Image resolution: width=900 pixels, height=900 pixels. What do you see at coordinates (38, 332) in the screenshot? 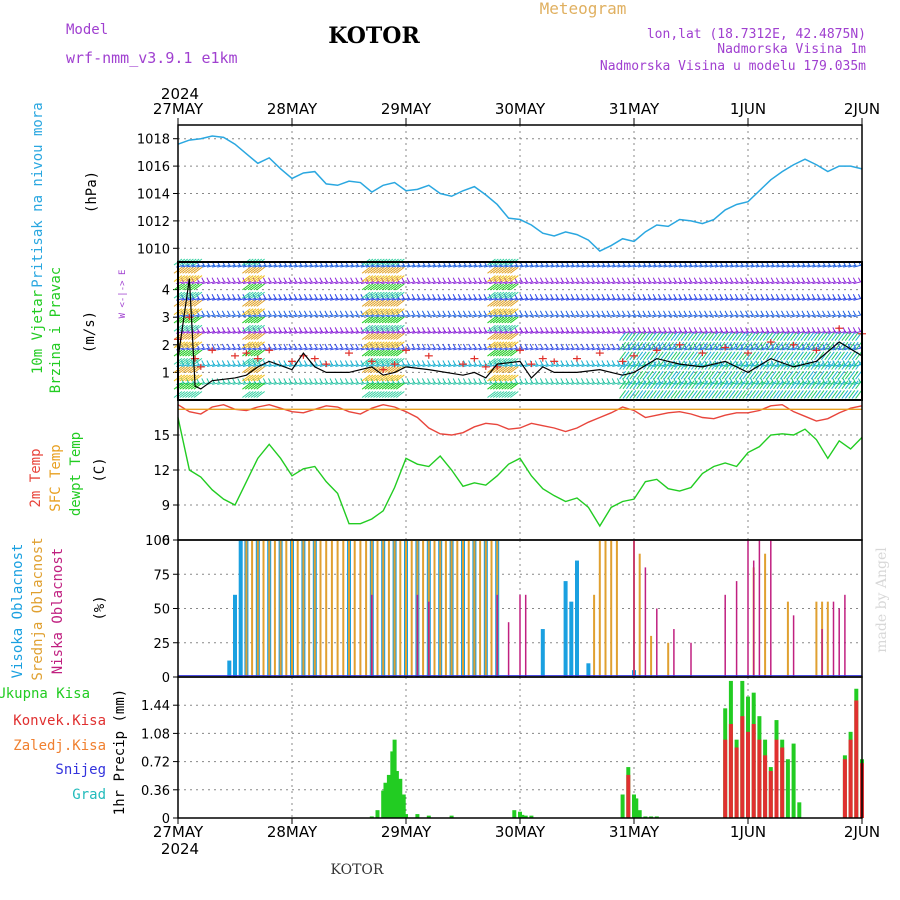
I see `wind-ylabel: 10m Vjetar` at bounding box center [38, 332].